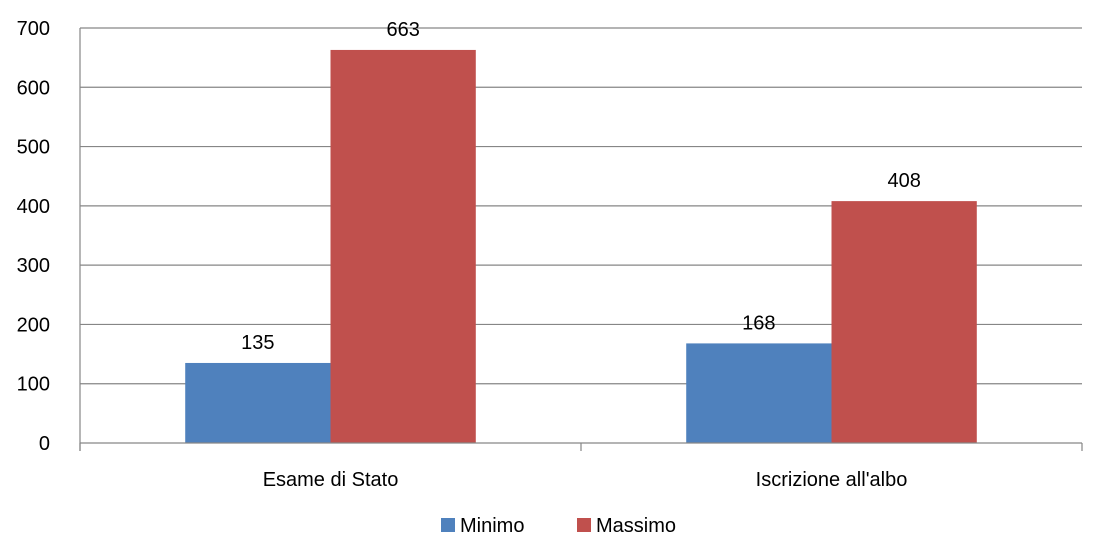  What do you see at coordinates (448, 525) in the screenshot?
I see `legend-swatch-minimo` at bounding box center [448, 525].